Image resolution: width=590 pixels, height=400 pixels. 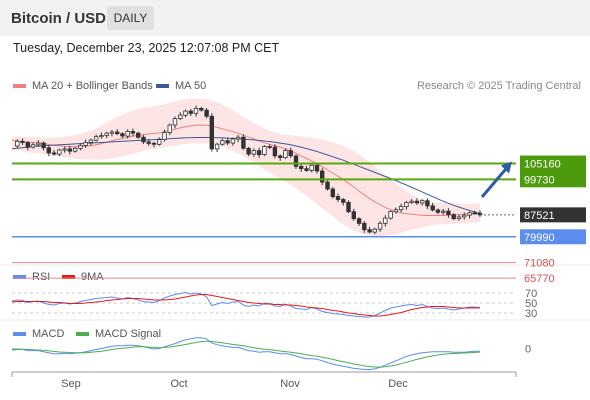 I want to click on legend-ma20: MA 20 + Bollinger Bands, so click(x=83, y=86).